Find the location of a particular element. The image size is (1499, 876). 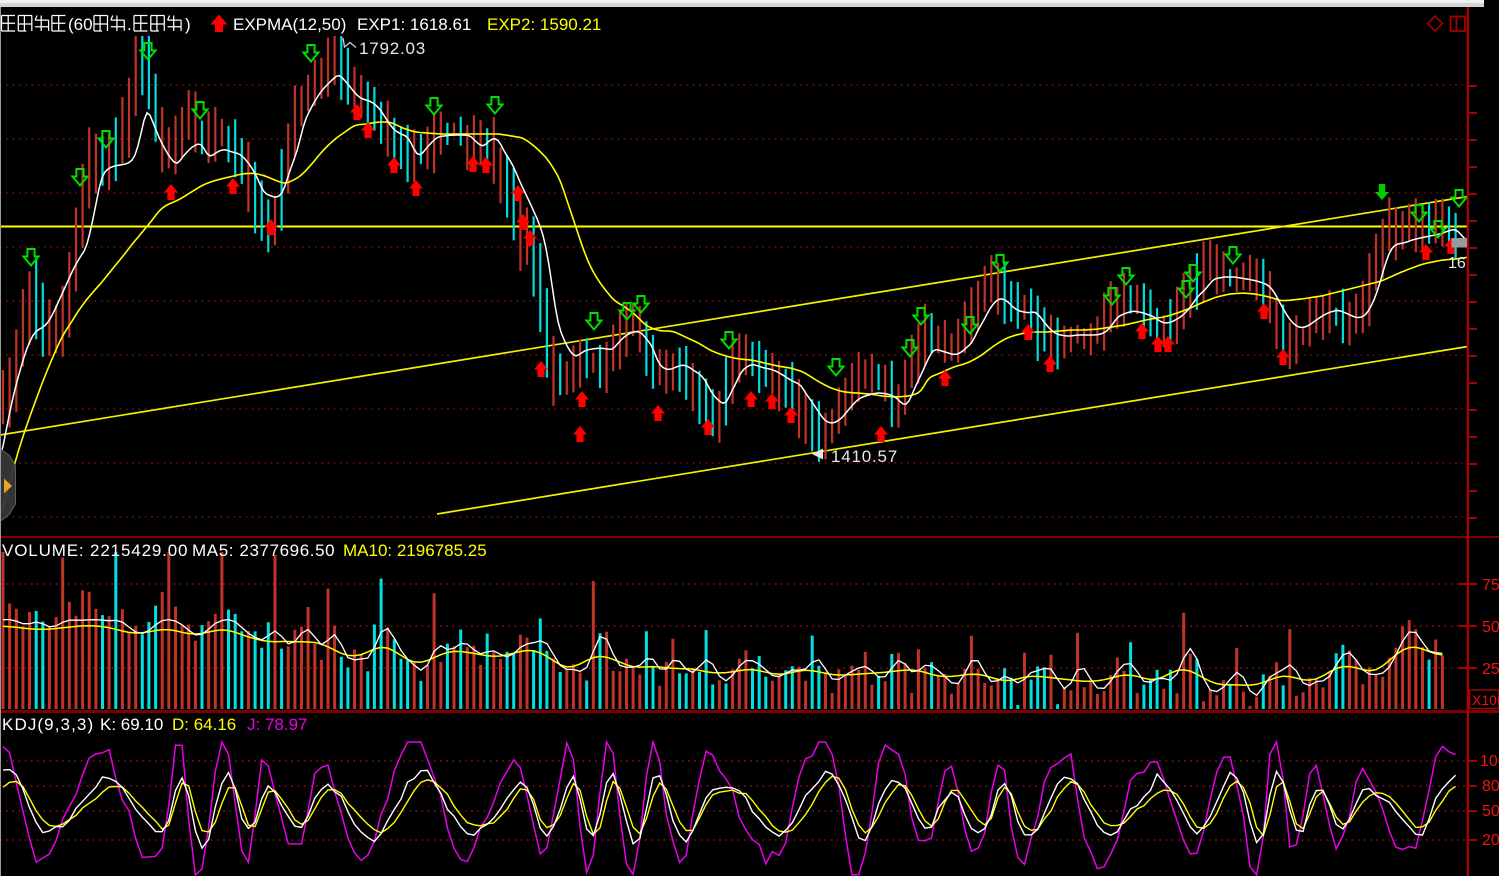

svg-text: 16 is located at coordinates (1457, 263).